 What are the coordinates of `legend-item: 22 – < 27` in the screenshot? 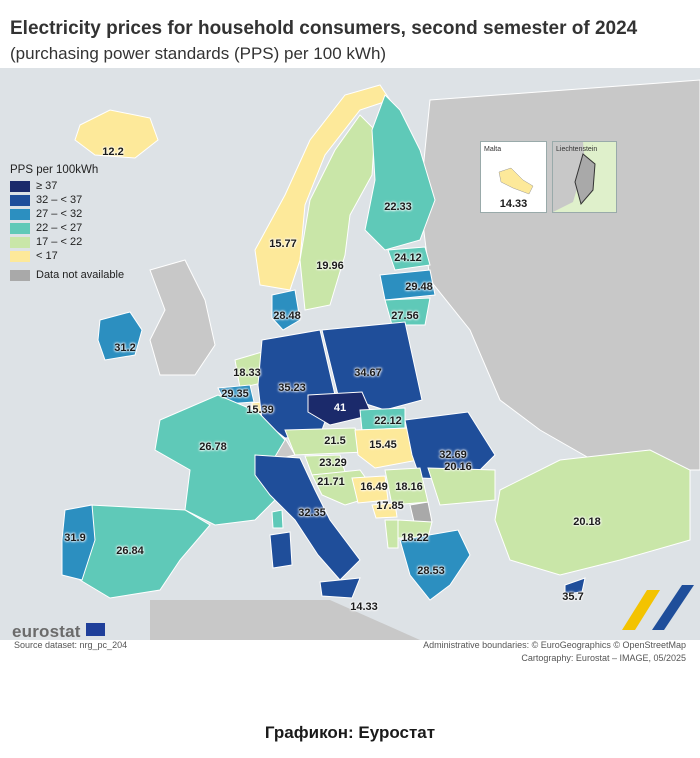 It's located at (67, 228).